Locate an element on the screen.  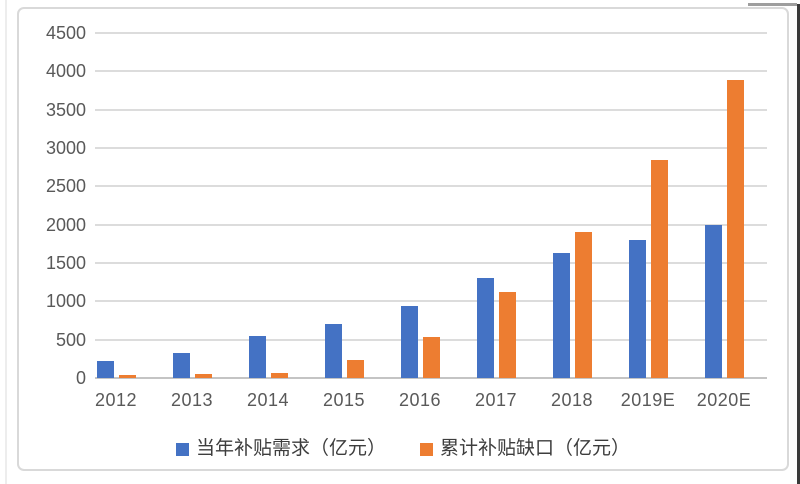
x-axis-label: 2016 is located at coordinates (420, 400).